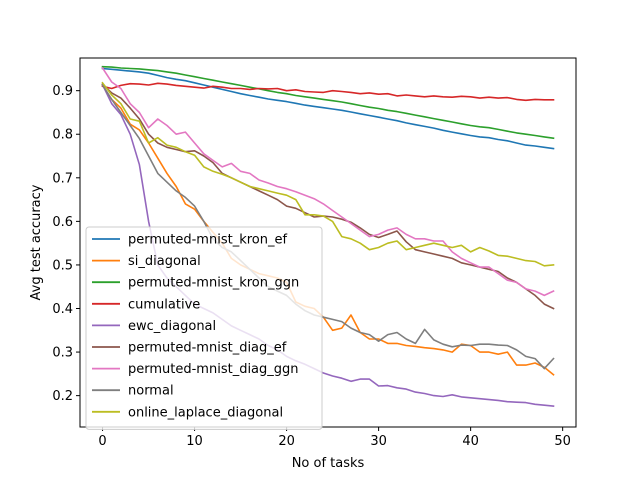  What do you see at coordinates (66, 244) in the screenshot?
I see `y-axis: 0.2 0.3 0.4 0.5 0.6 0.7 0.8 0.9` at bounding box center [66, 244].